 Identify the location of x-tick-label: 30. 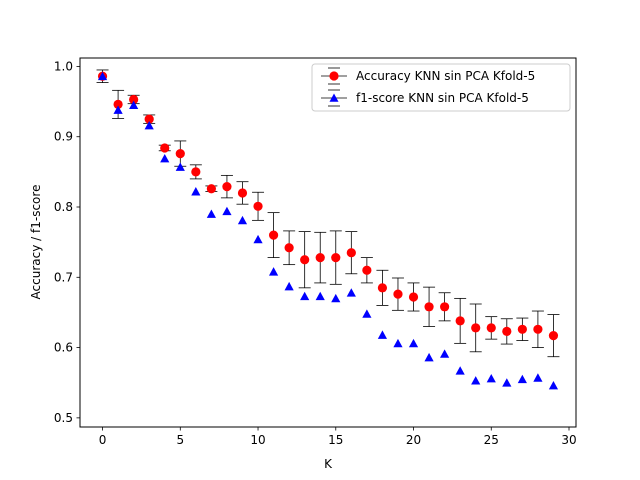
(568, 440).